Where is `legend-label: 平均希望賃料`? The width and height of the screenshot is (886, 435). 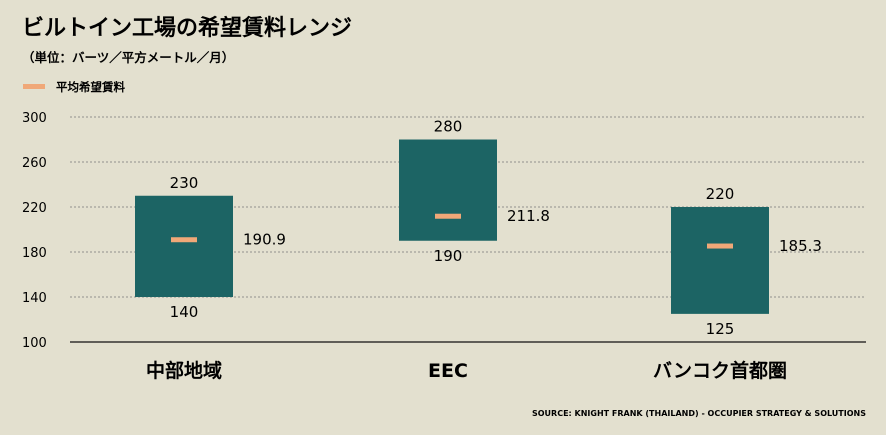
legend-label: 平均希望賃料 is located at coordinates (90, 87).